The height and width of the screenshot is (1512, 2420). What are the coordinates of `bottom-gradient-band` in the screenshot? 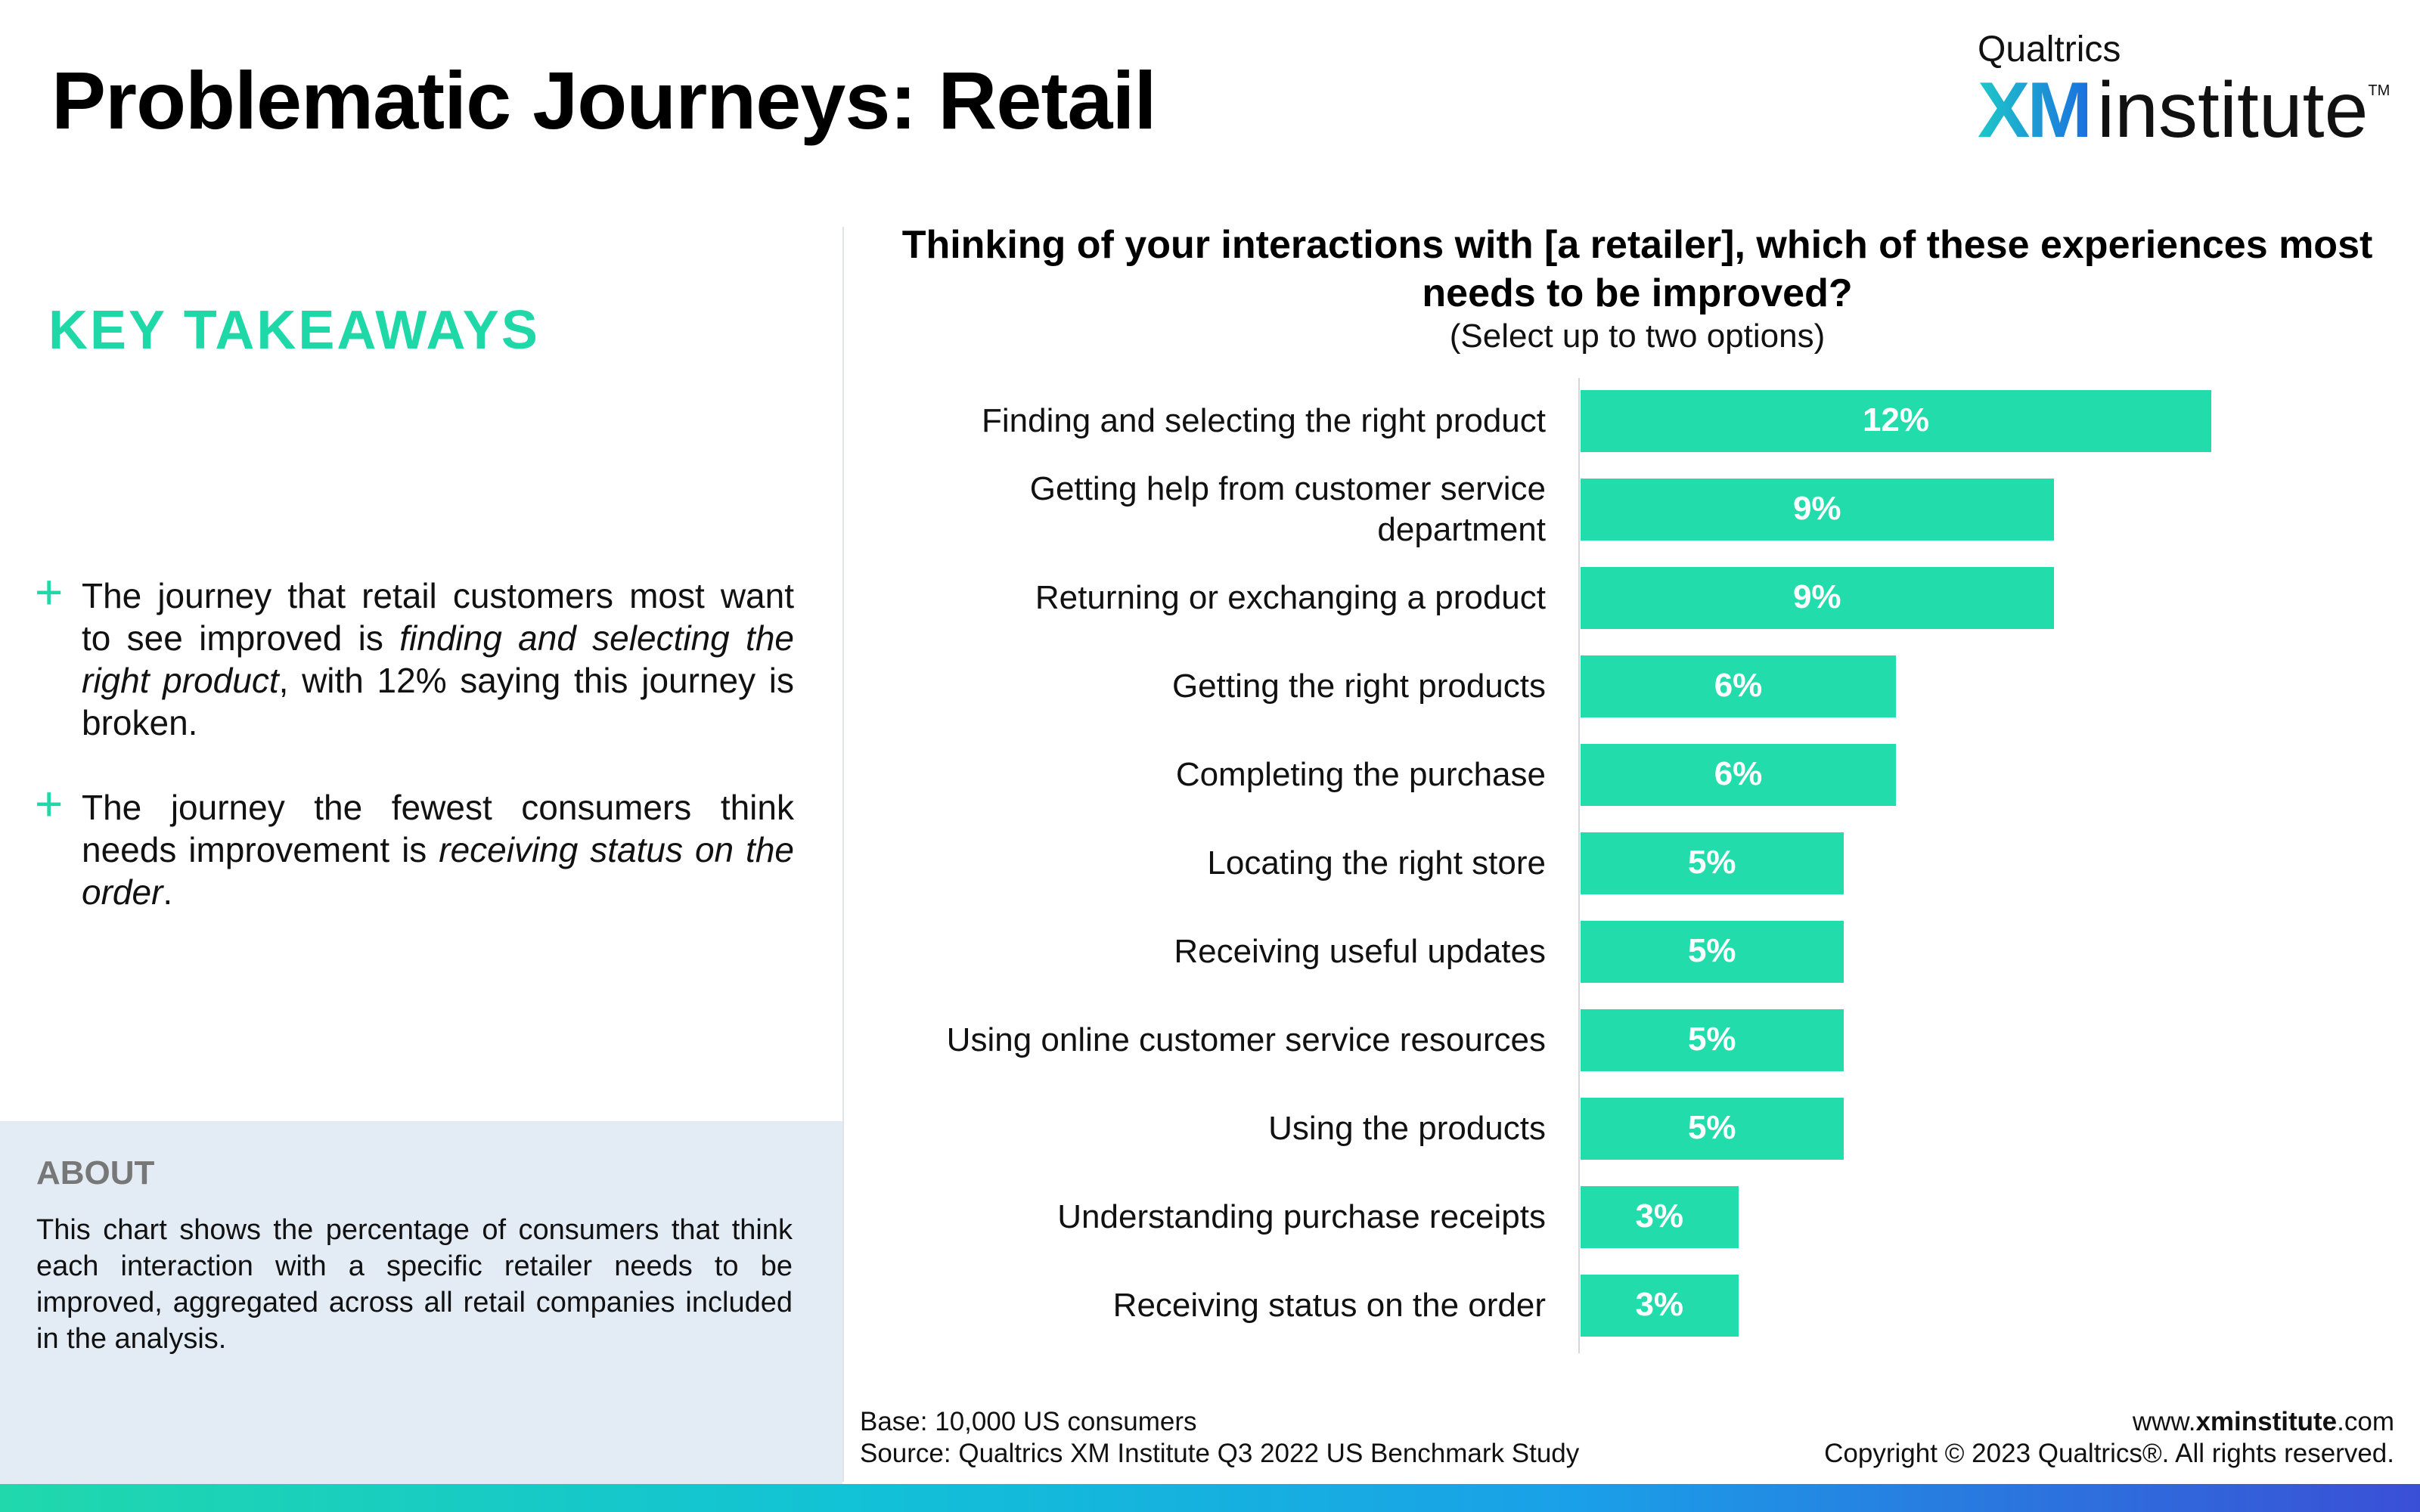 It's located at (1210, 1498).